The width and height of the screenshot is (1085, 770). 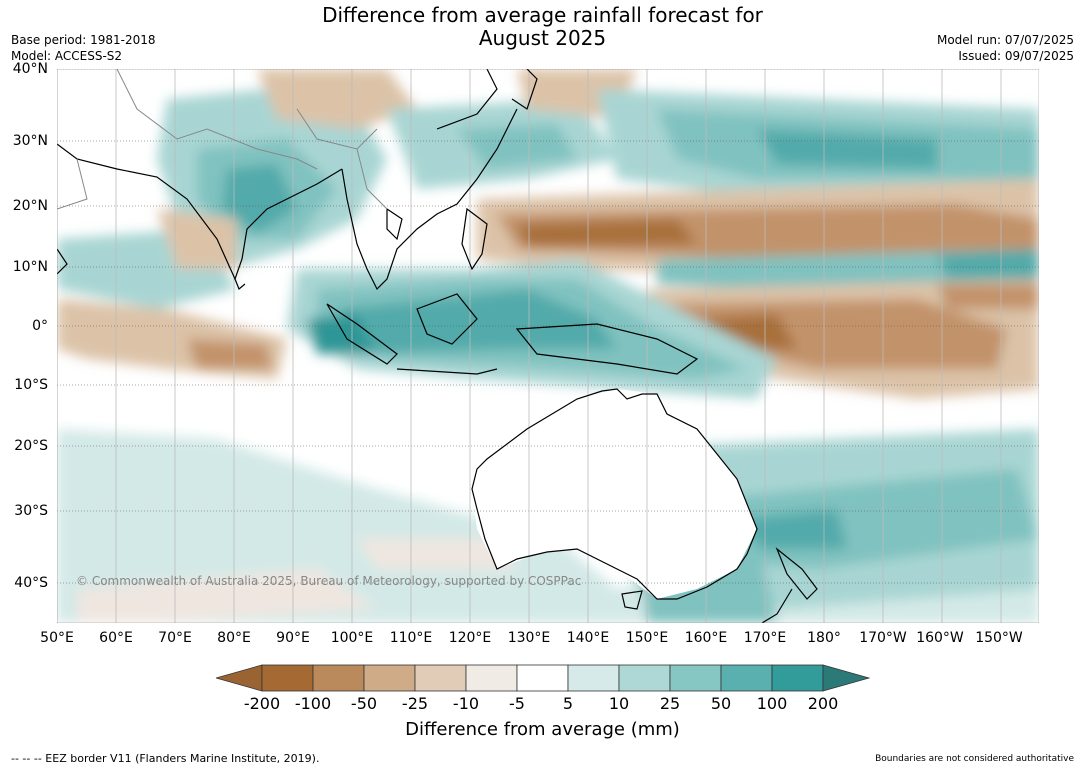 I want to click on lat-label: 0°, so click(x=40, y=326).